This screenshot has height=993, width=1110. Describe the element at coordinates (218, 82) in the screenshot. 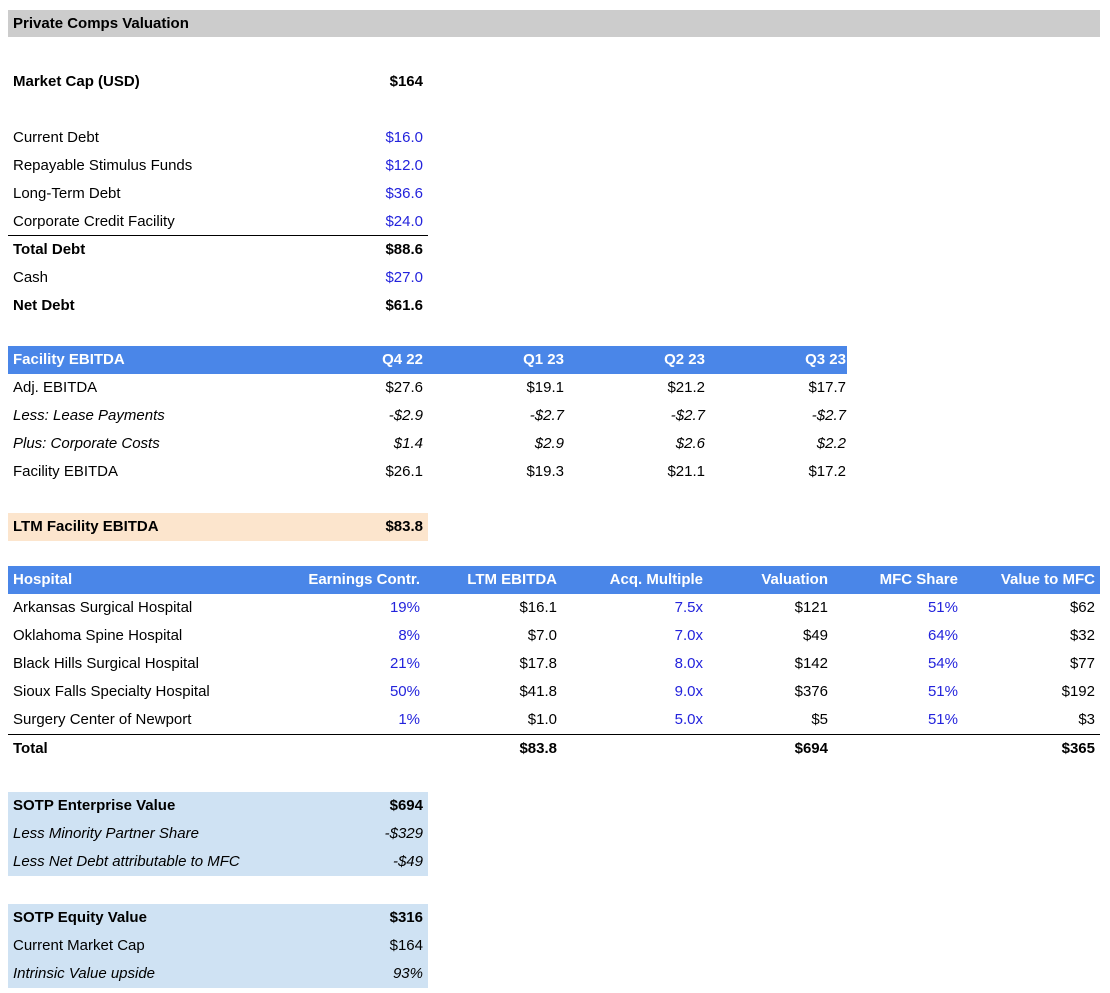

I see `market-cap-row: Market Cap (USD) $164` at that location.